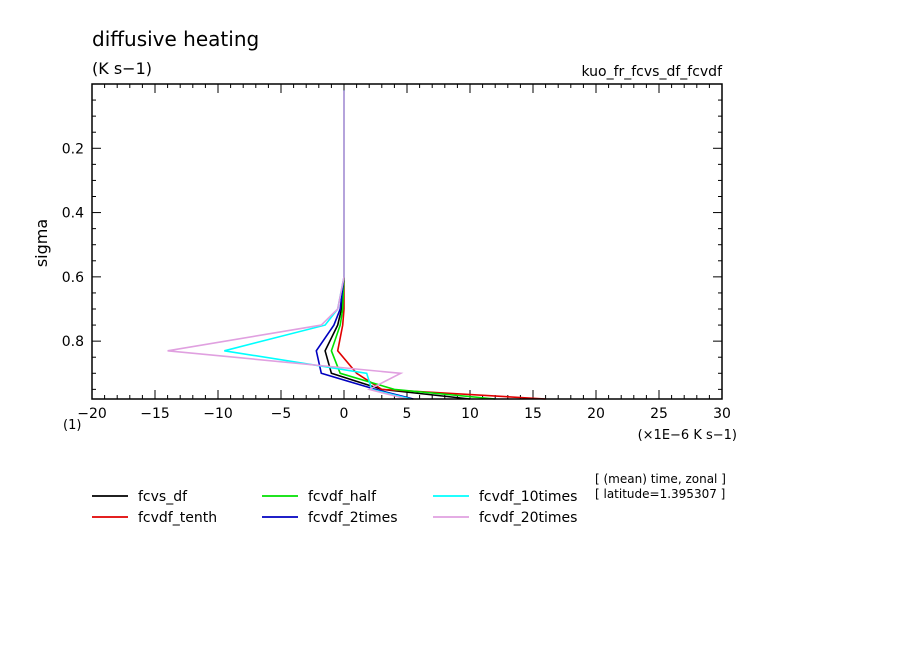 This screenshot has width=904, height=654. What do you see at coordinates (533, 414) in the screenshot?
I see `x-tick-label: 15` at bounding box center [533, 414].